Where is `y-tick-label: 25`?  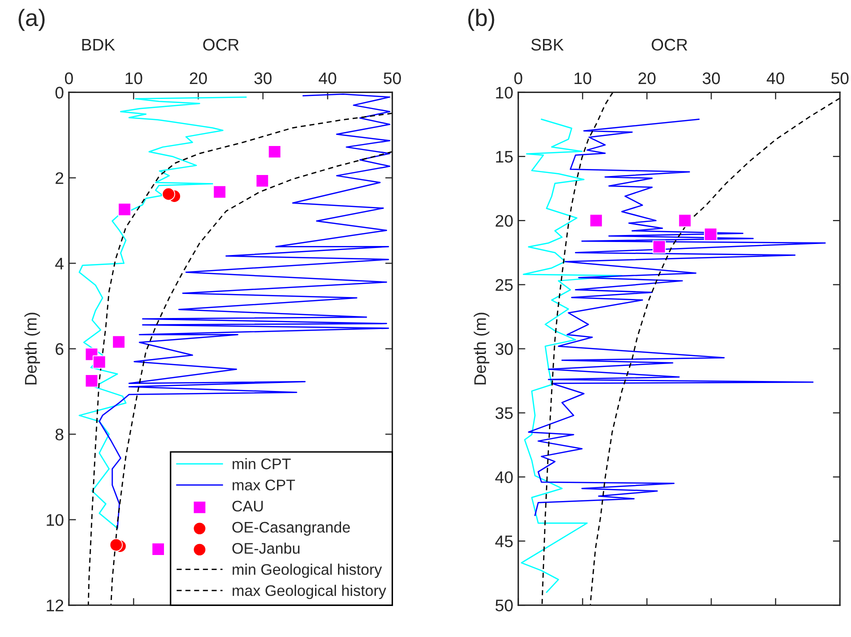 y-tick-label: 25 is located at coordinates (504, 285).